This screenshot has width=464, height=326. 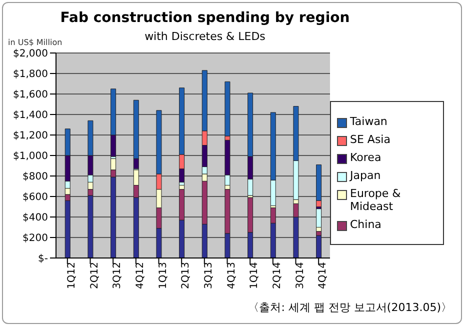 I want to click on x-tick-label: 3Q13, so click(x=209, y=275).